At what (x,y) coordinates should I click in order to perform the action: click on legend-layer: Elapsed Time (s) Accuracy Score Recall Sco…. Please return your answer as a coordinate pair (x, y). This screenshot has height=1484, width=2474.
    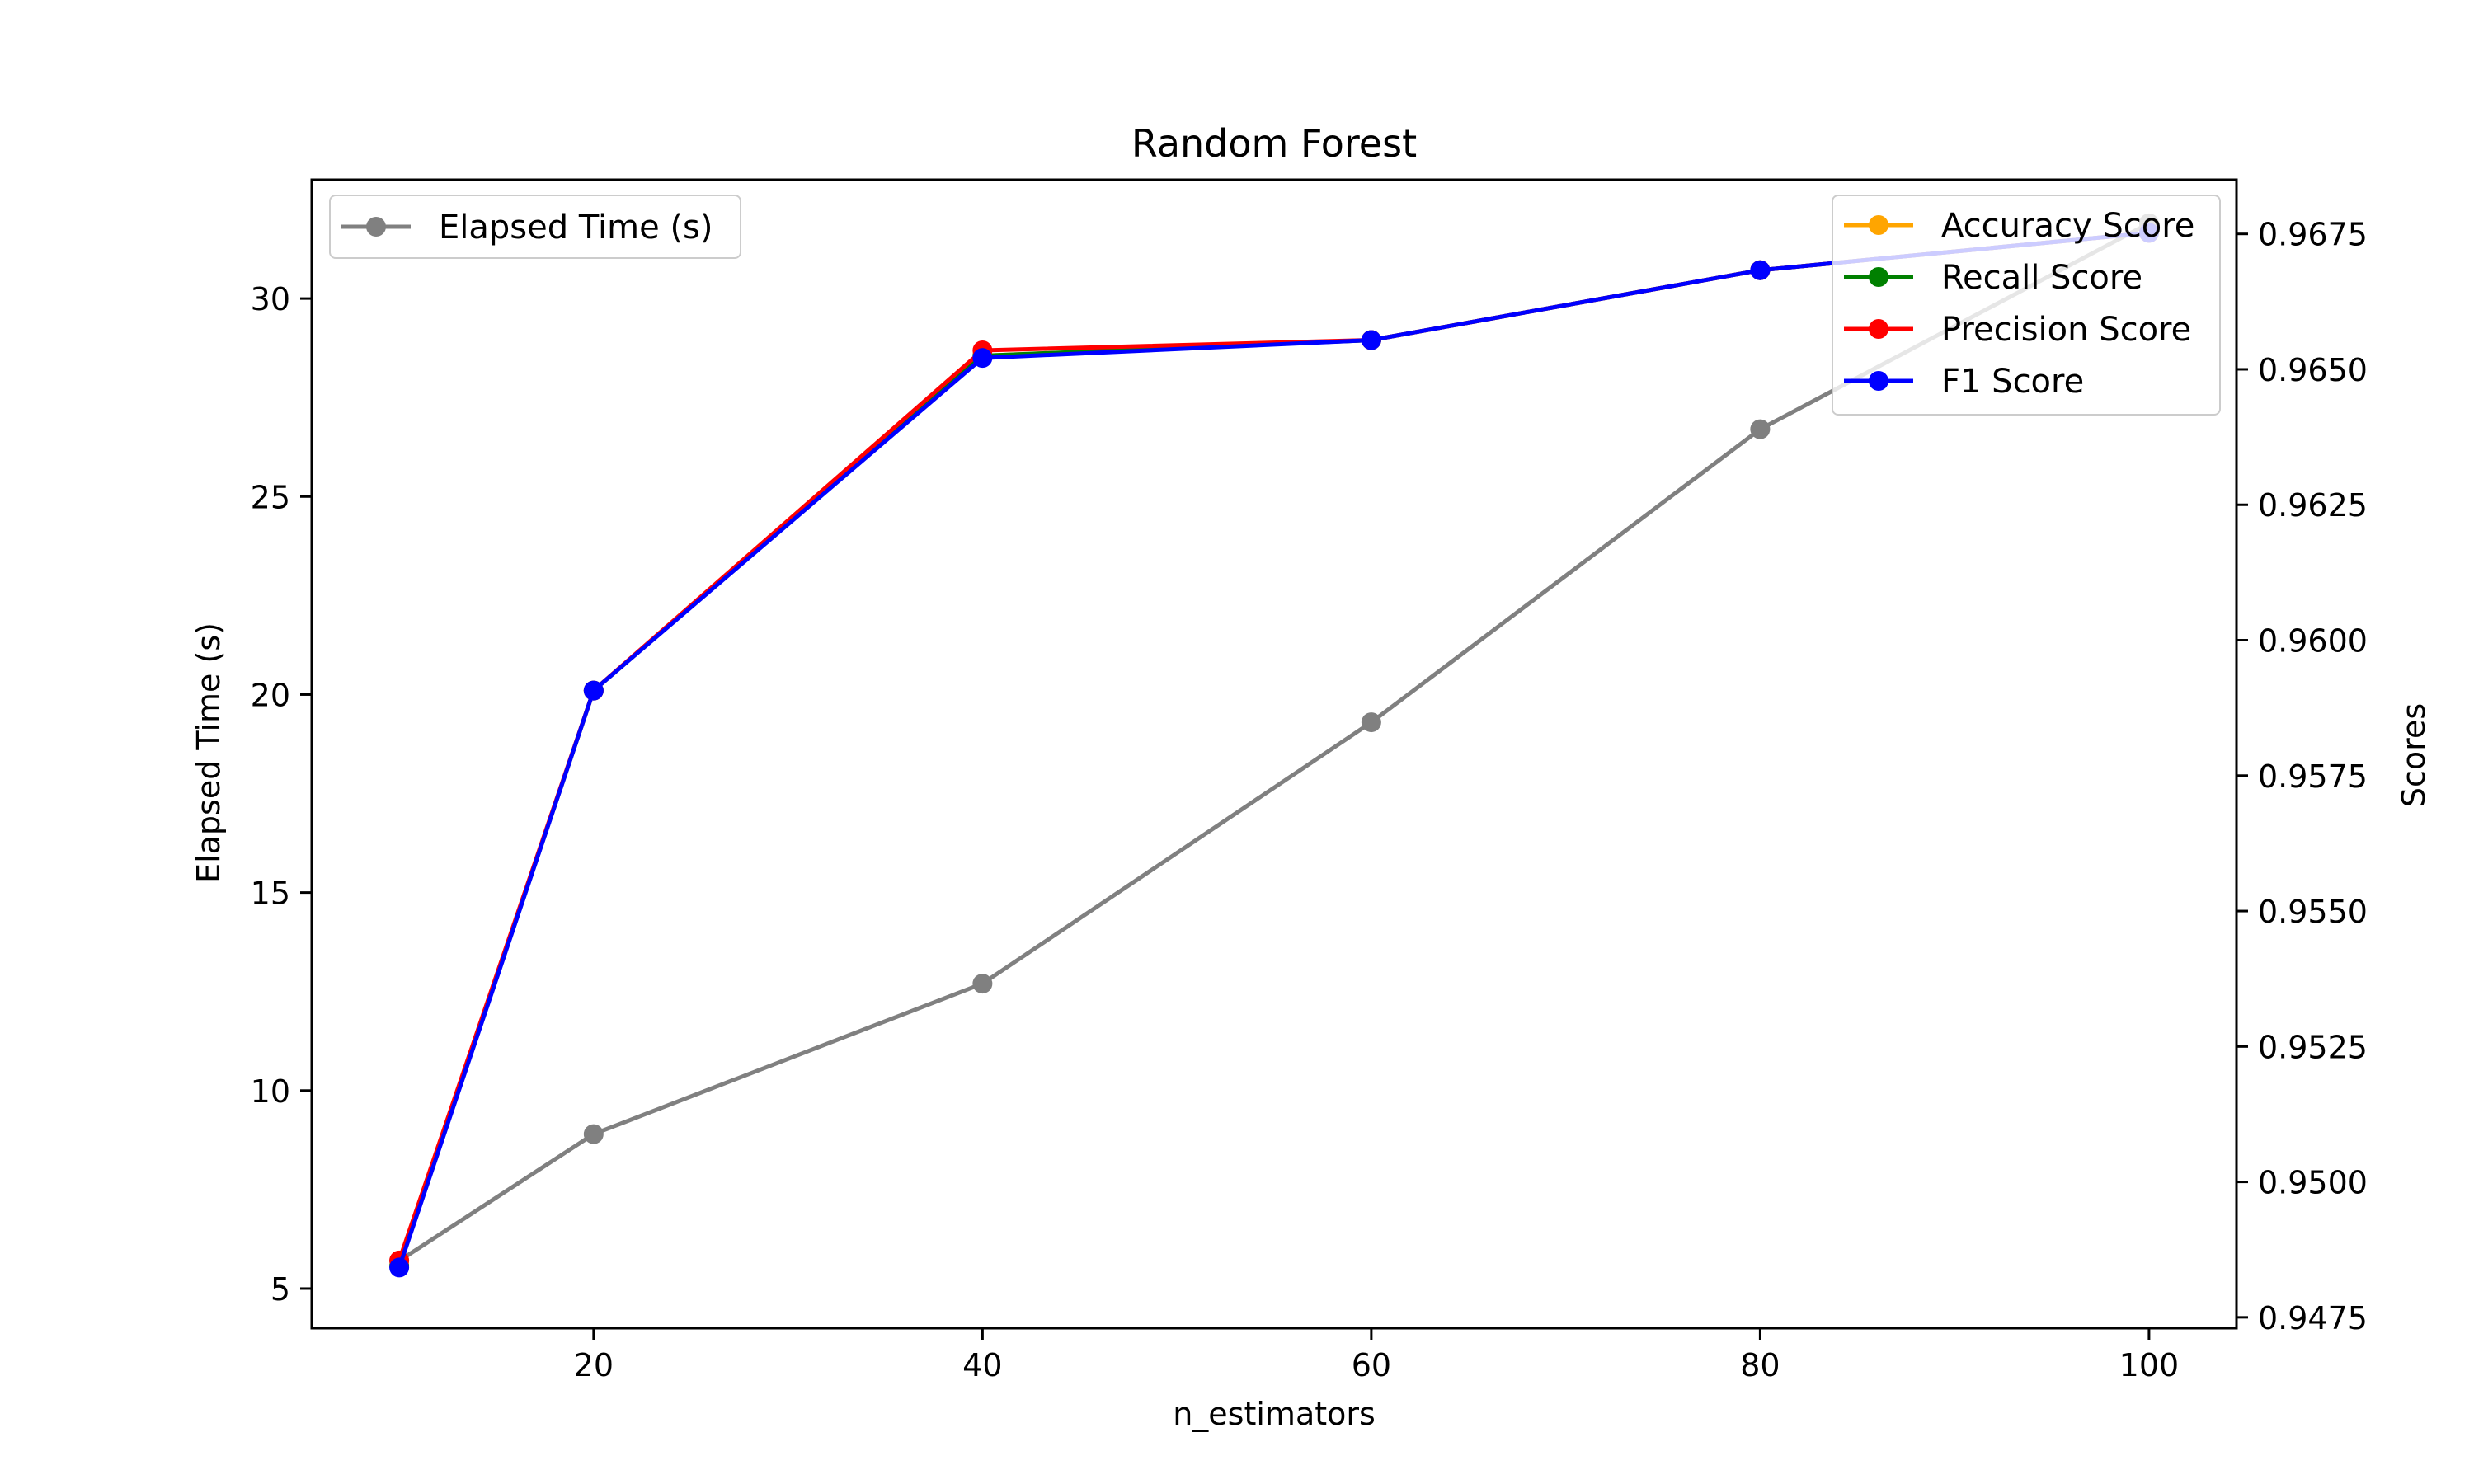
    Looking at the image, I should click on (1275, 305).